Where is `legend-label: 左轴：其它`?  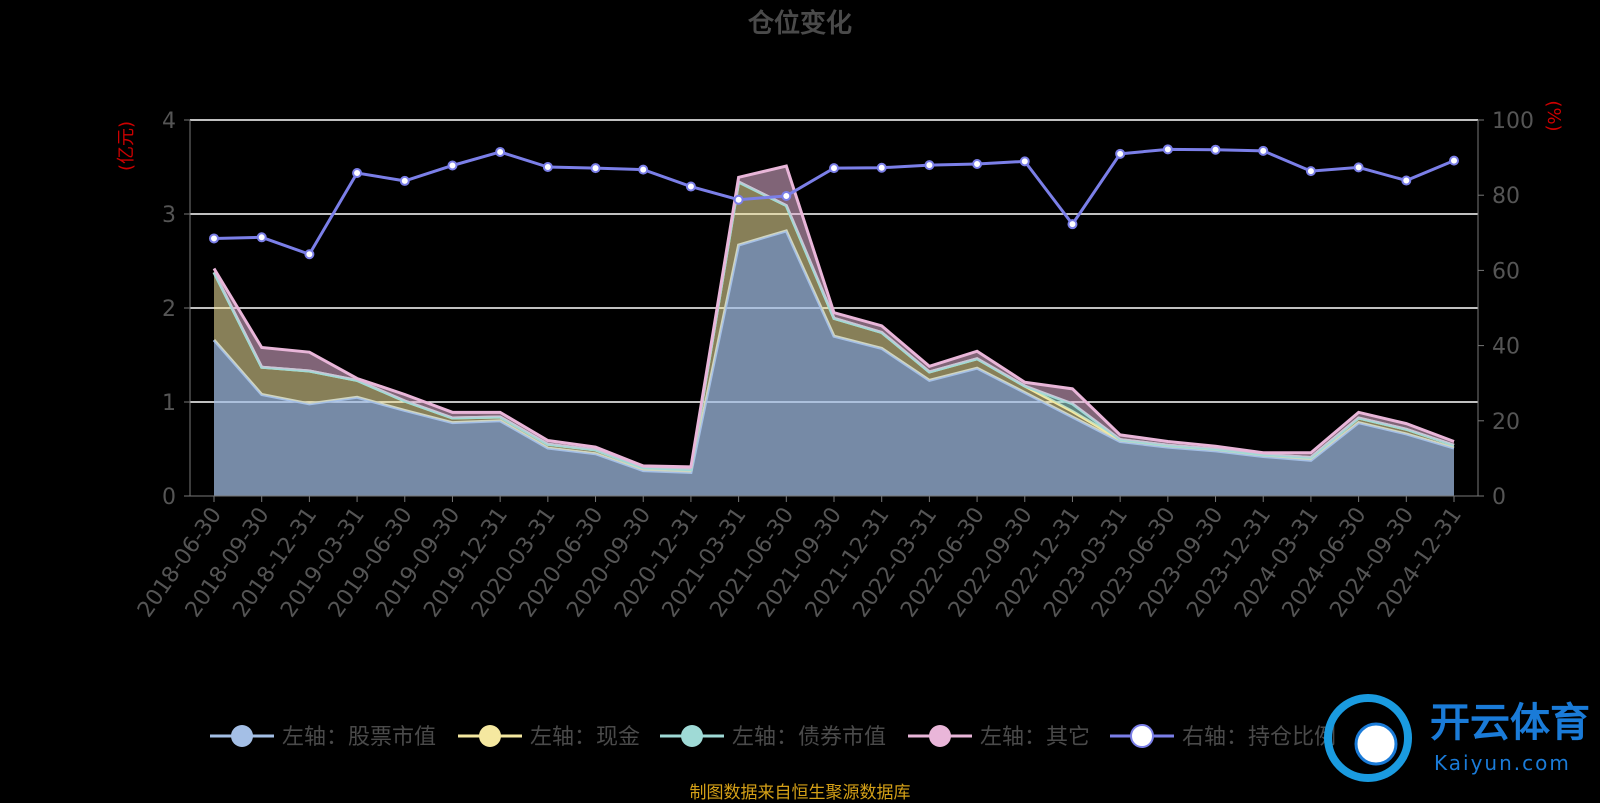
legend-label: 左轴：其它 is located at coordinates (1035, 737).